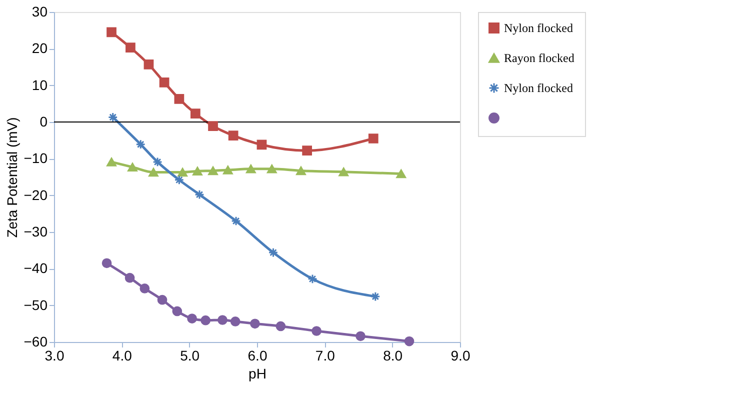 This screenshot has height=412, width=737. What do you see at coordinates (40, 84) in the screenshot?
I see `y-tick-label: 10` at bounding box center [40, 84].